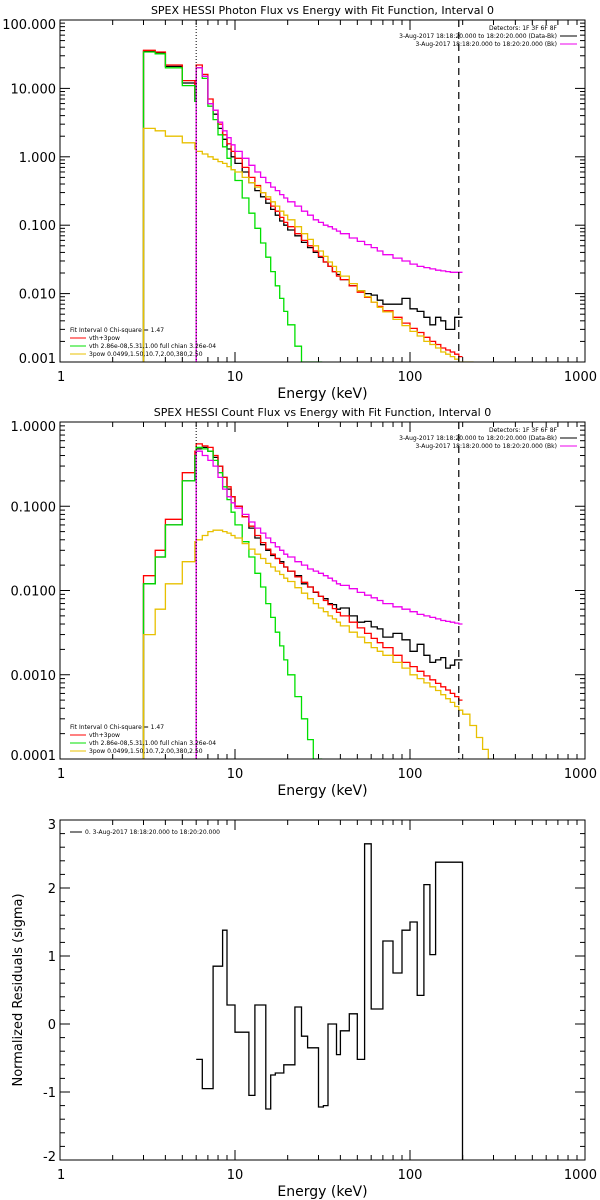 The width and height of the screenshot is (600, 1200). Describe the element at coordinates (49, 1157) in the screenshot. I see `y-tick-label: -2` at that location.